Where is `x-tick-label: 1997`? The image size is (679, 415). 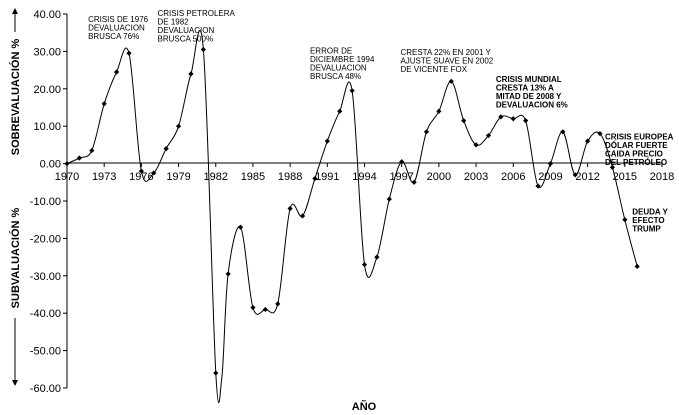 x-tick-label: 1997 is located at coordinates (401, 177).